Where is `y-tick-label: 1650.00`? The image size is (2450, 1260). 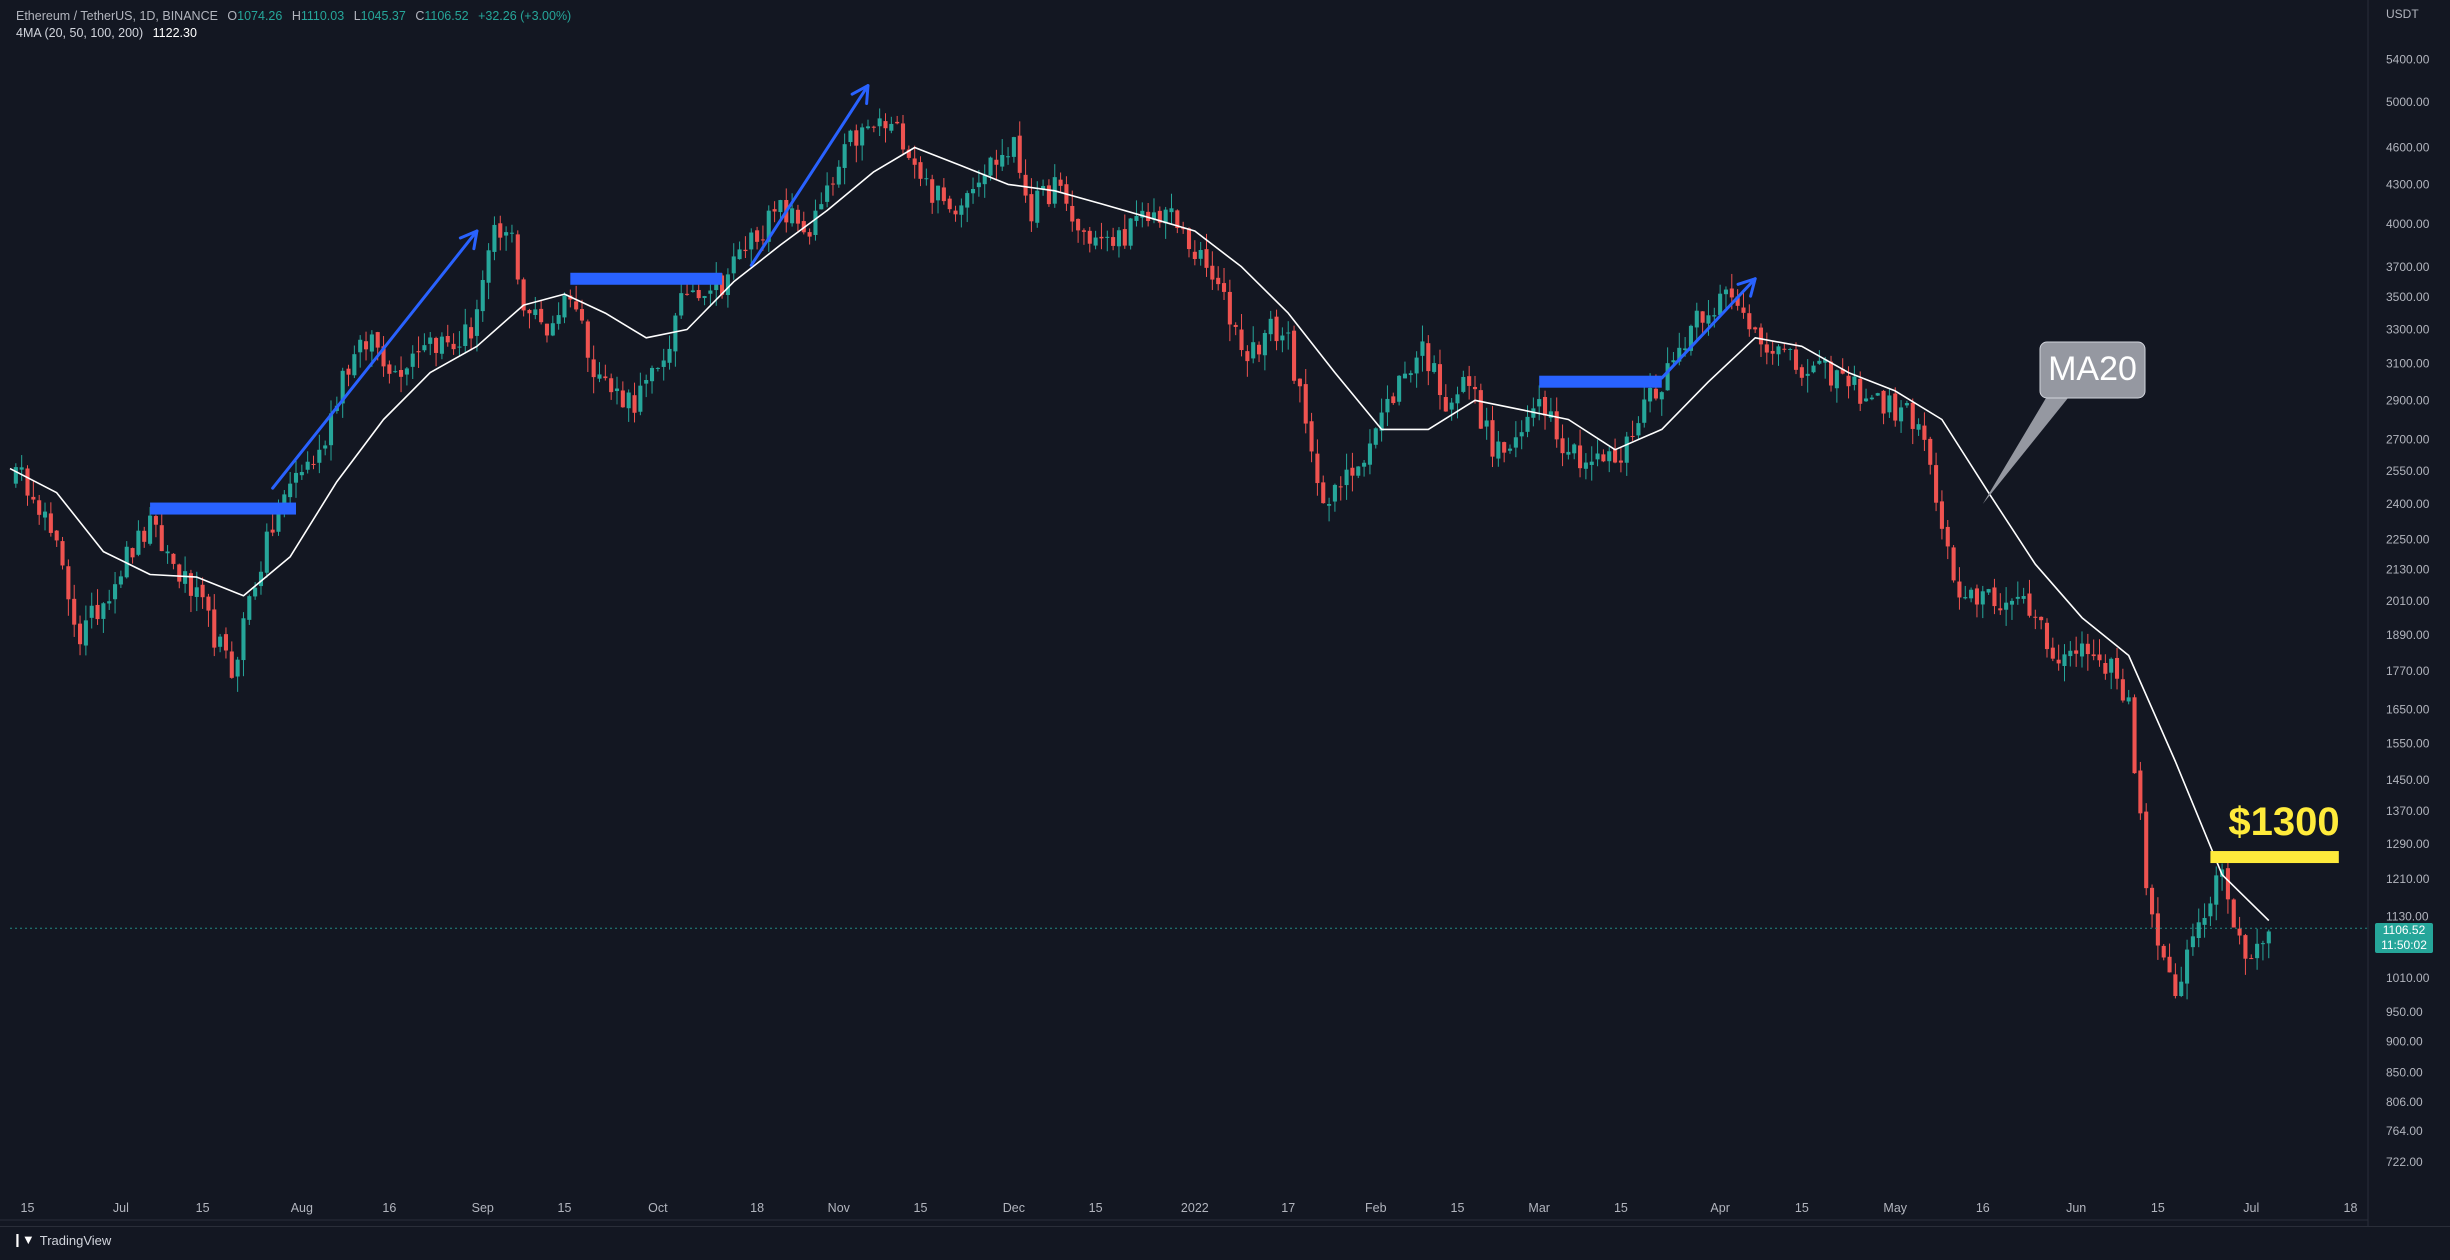
y-tick-label: 1650.00 is located at coordinates (2408, 709).